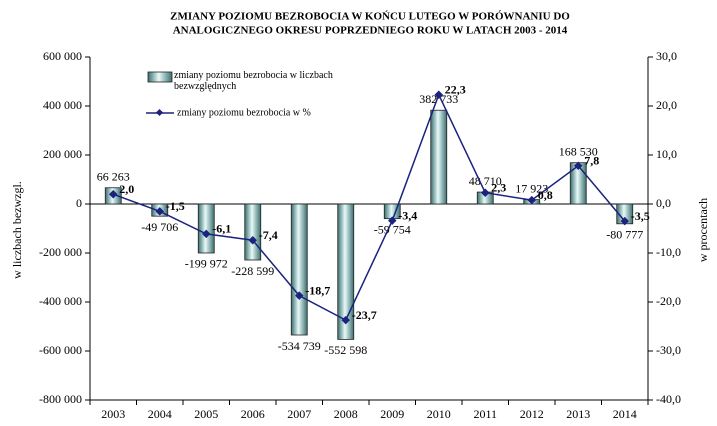 The image size is (717, 426). What do you see at coordinates (668, 301) in the screenshot?
I see `y2-tick-label: -20,0` at bounding box center [668, 301].